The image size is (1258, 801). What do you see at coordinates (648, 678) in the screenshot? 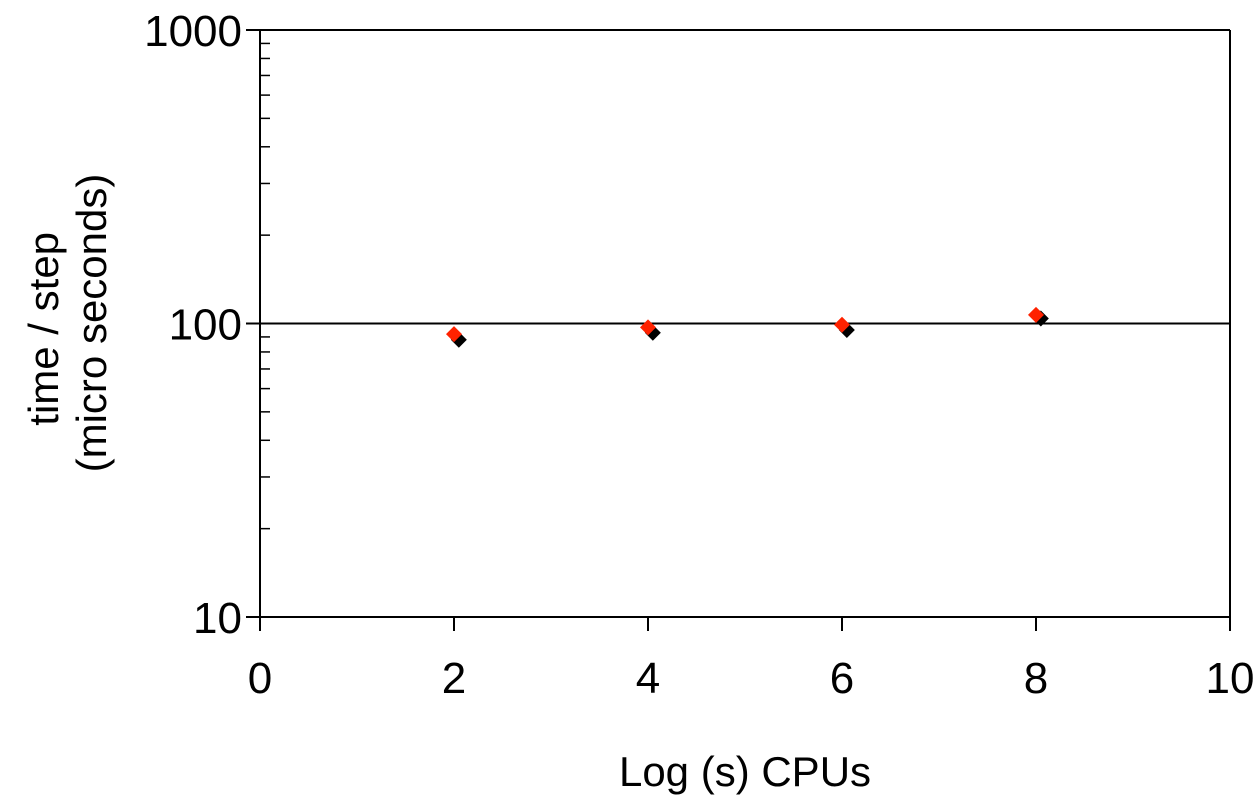
I see `x-tick-label: 4` at bounding box center [648, 678].